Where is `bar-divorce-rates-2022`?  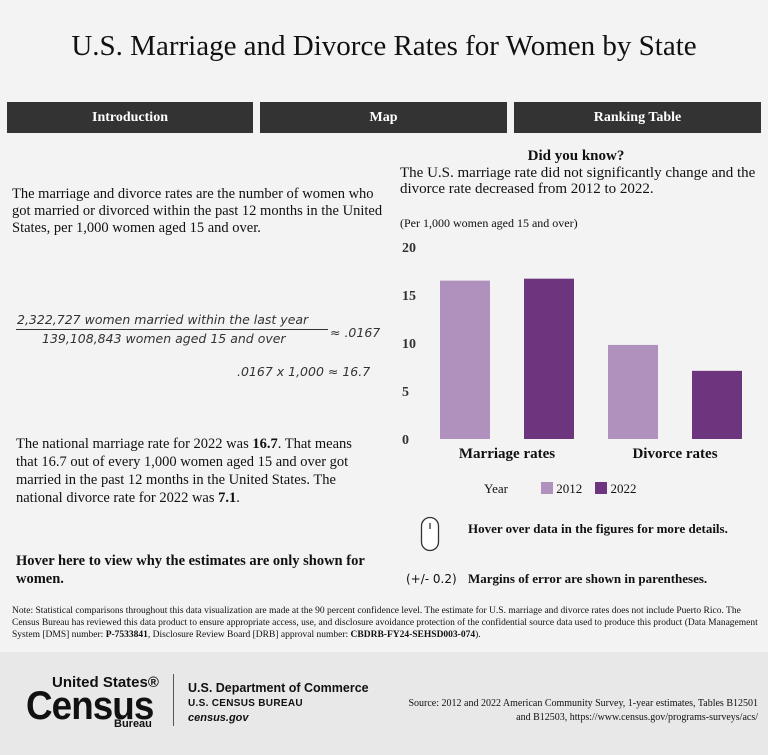
bar-divorce-rates-2022 is located at coordinates (717, 404).